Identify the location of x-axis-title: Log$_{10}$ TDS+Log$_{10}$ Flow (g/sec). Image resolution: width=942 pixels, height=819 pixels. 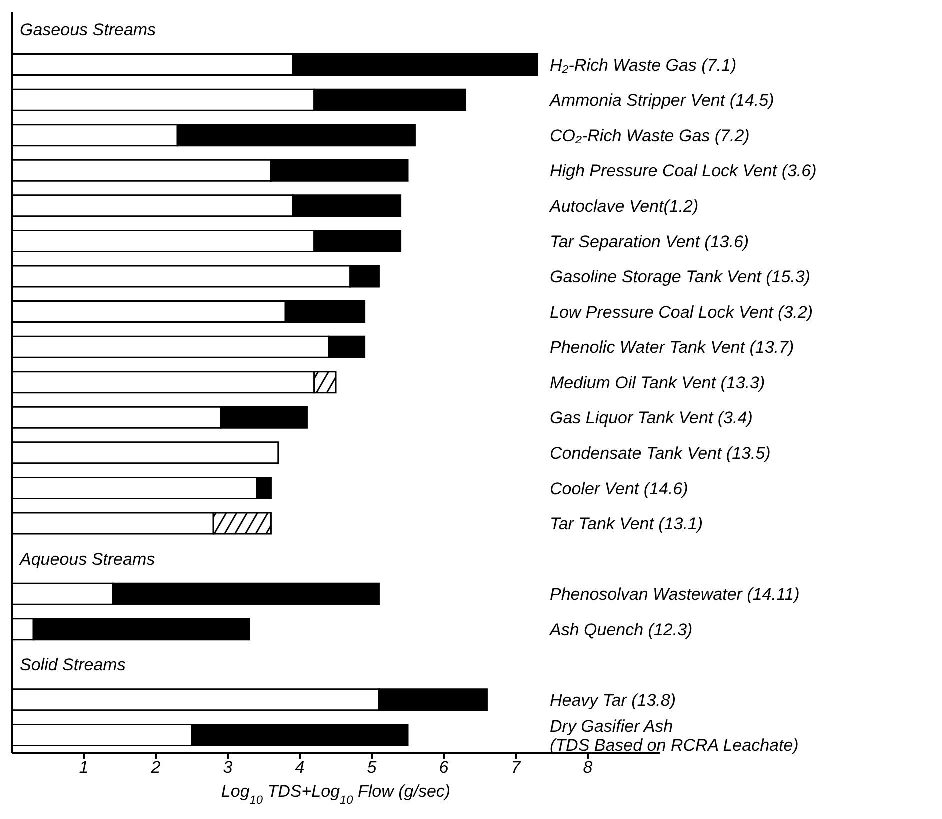
(336, 794).